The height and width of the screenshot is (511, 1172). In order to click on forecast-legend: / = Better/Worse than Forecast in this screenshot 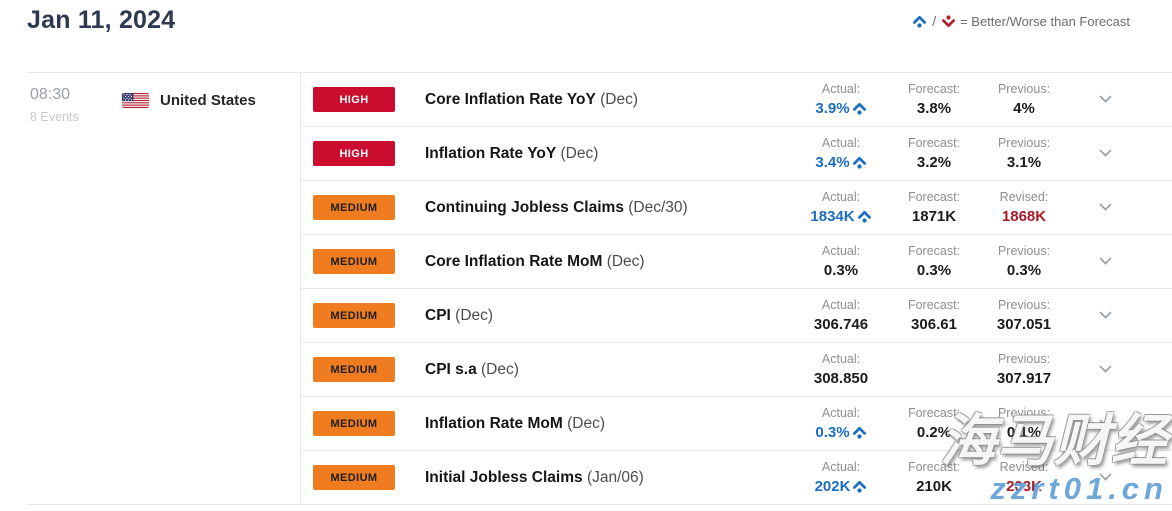, I will do `click(1021, 21)`.